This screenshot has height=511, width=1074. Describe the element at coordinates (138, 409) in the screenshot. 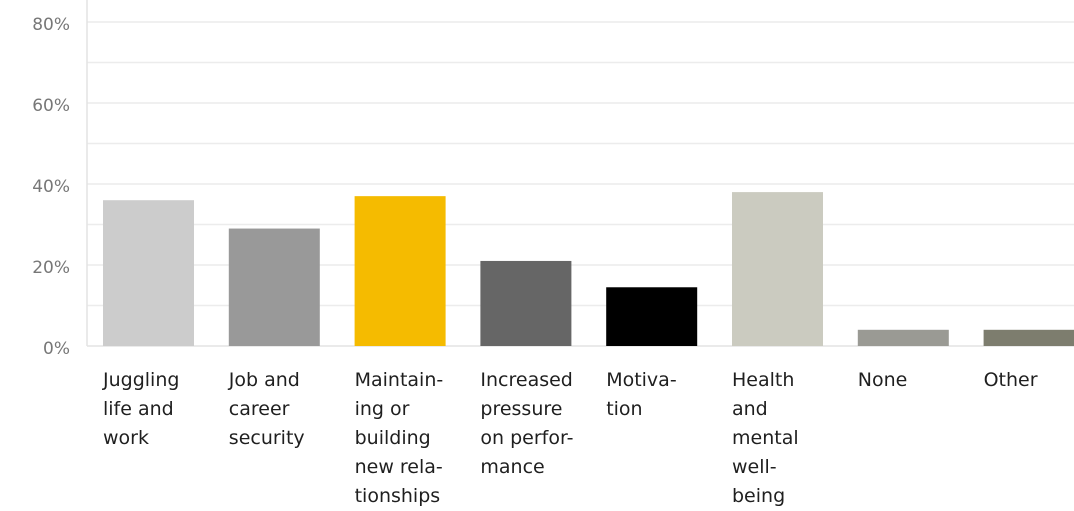

I see `x-tick-label-line: life and` at that location.